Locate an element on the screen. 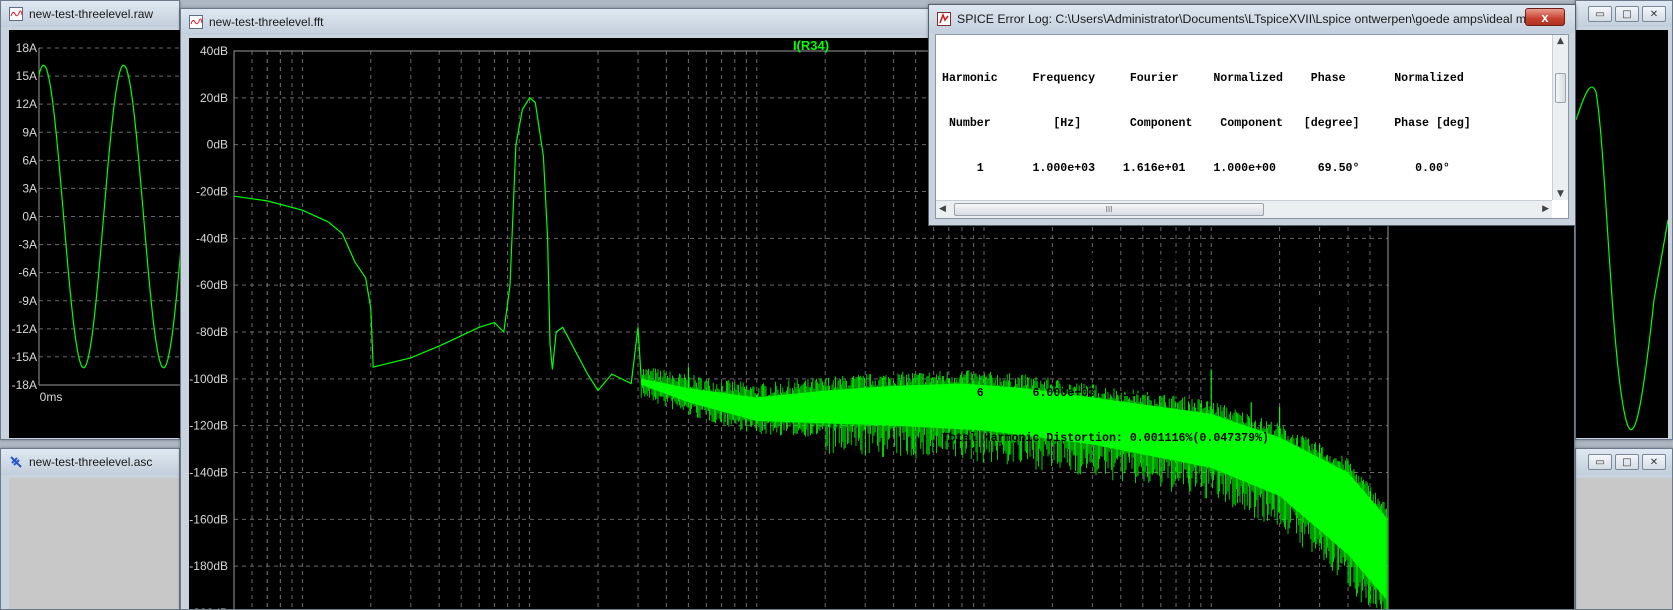  right-lower-window: ▭ □ ✕ is located at coordinates (1624, 529).